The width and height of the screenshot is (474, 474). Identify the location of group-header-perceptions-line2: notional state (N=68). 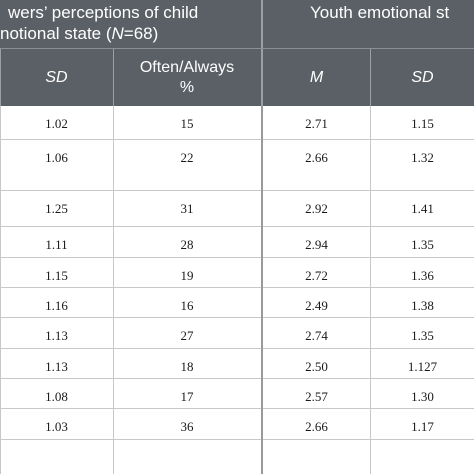
(79, 33).